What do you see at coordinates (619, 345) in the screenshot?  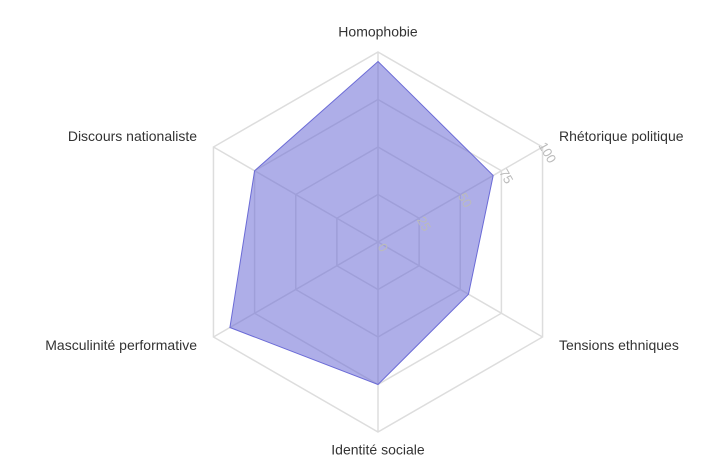 I see `axis-label: Tensions ethniques` at bounding box center [619, 345].